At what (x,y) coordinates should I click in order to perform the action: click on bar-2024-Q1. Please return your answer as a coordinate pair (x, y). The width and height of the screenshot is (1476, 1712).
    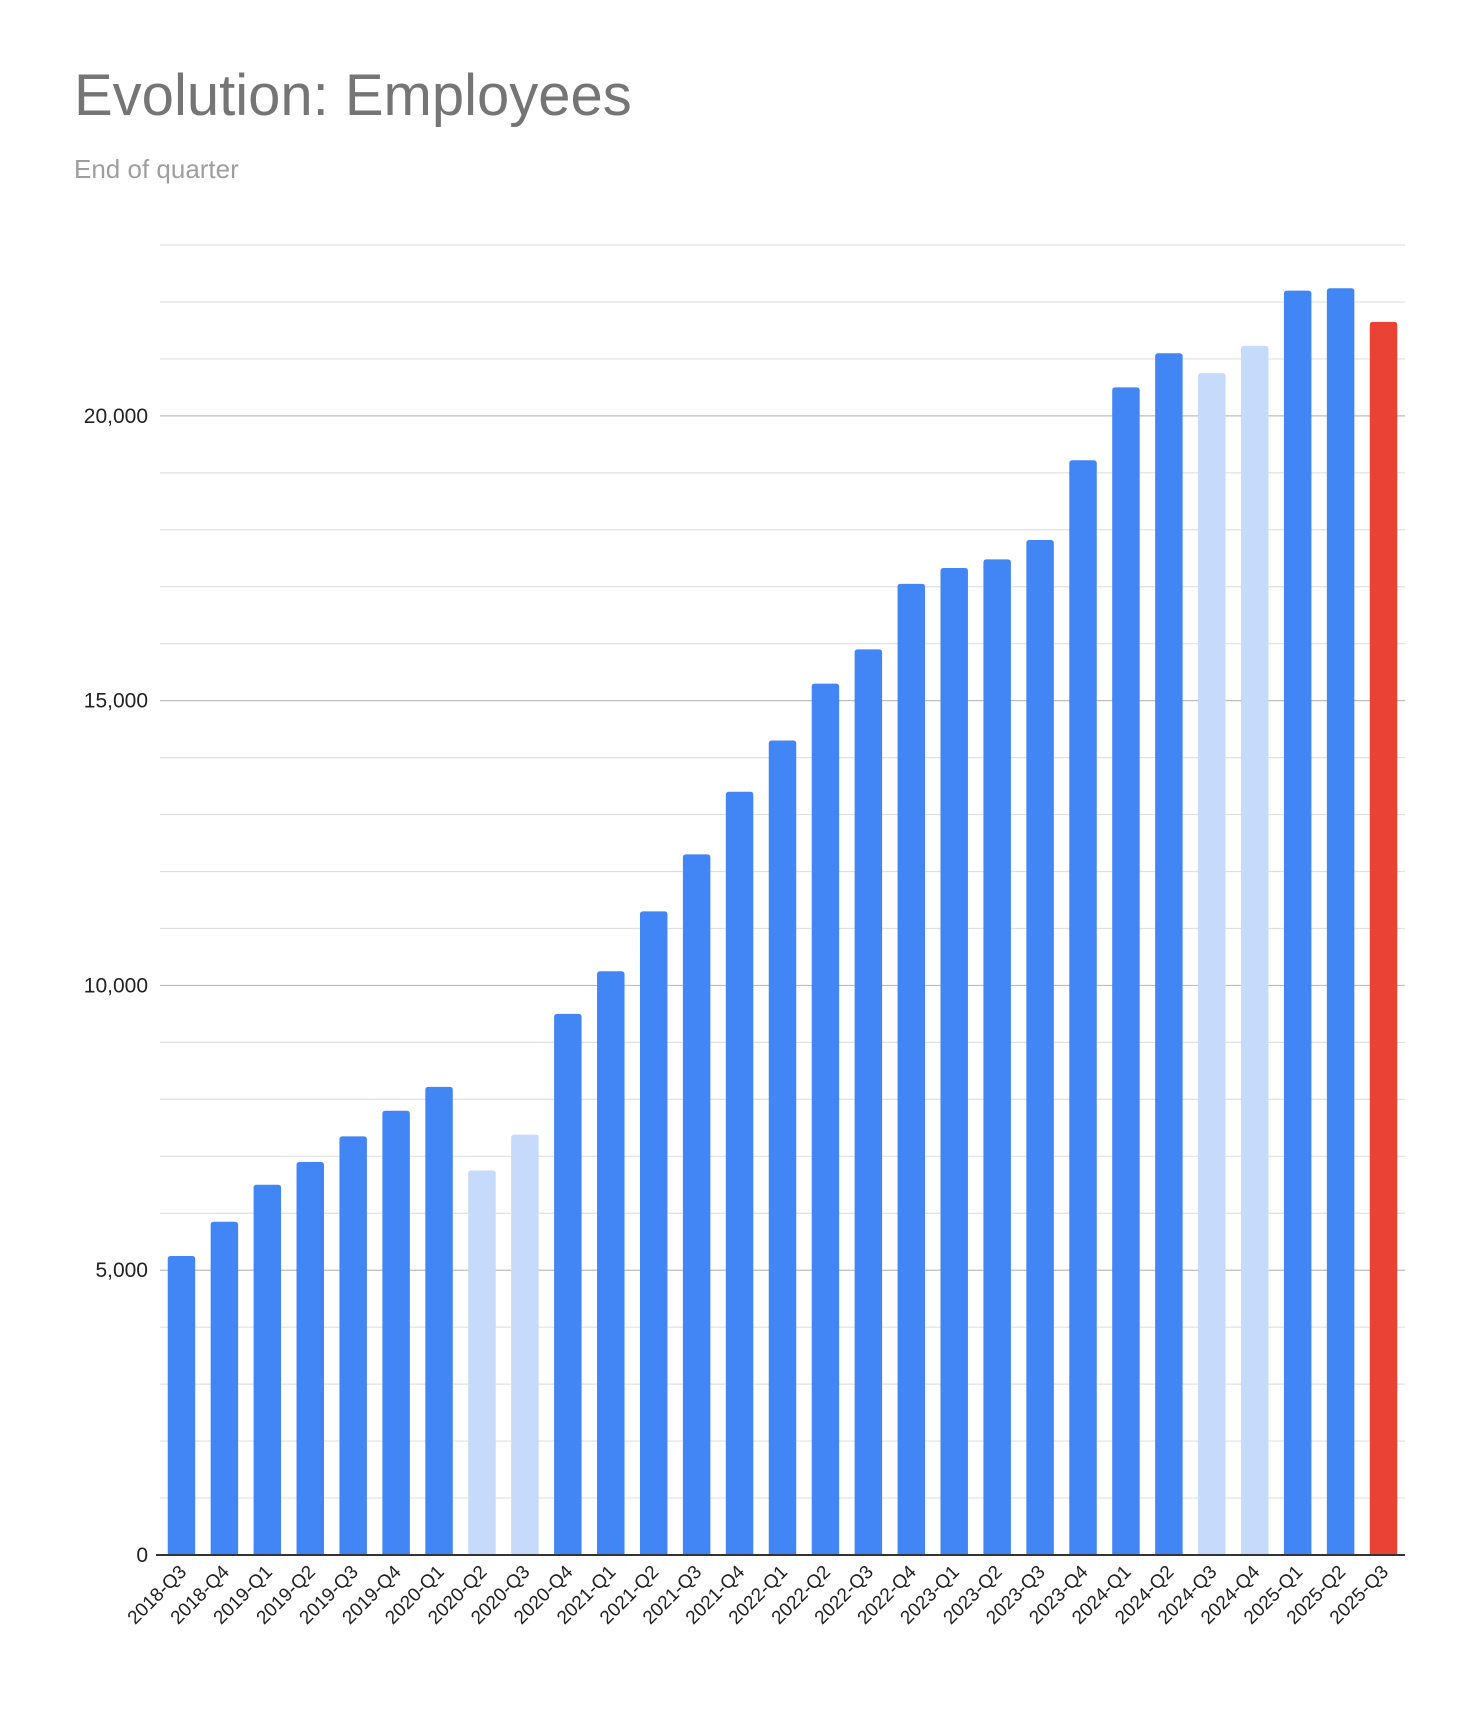
    Looking at the image, I should click on (1126, 971).